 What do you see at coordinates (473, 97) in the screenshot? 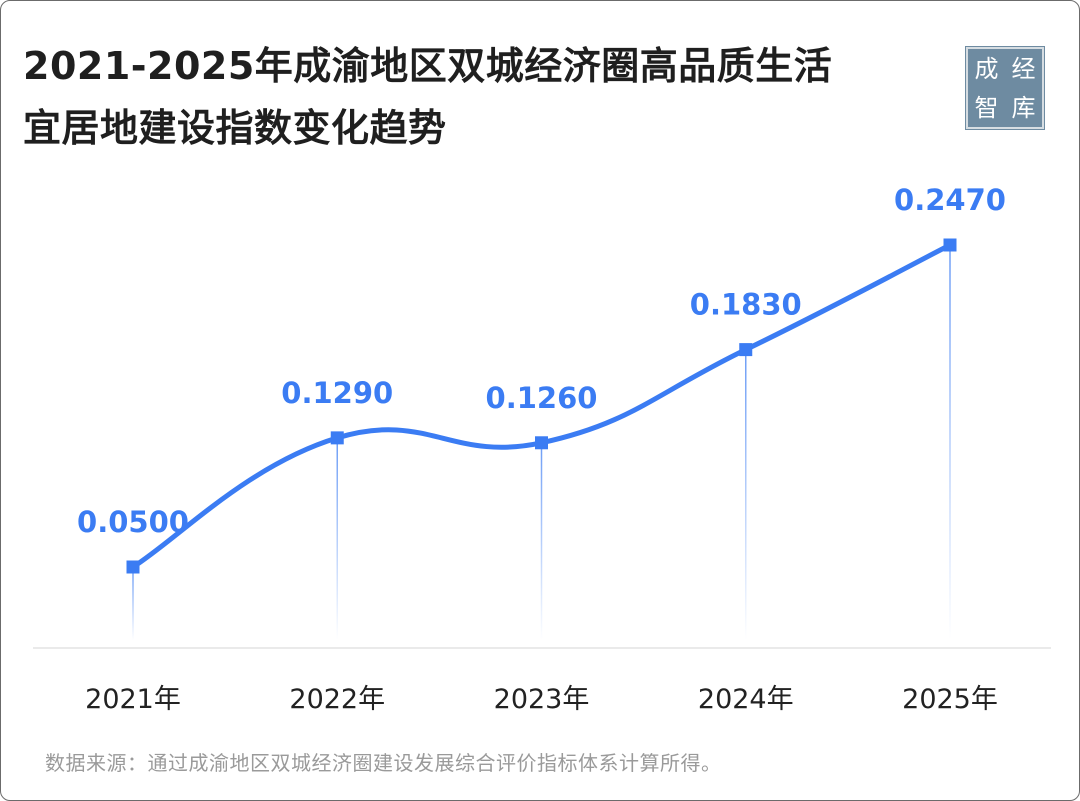
I see `chart-title: 2021-2025年成渝地区双城经济圈高品质生活 宜居地建设指数变化趋势` at bounding box center [473, 97].